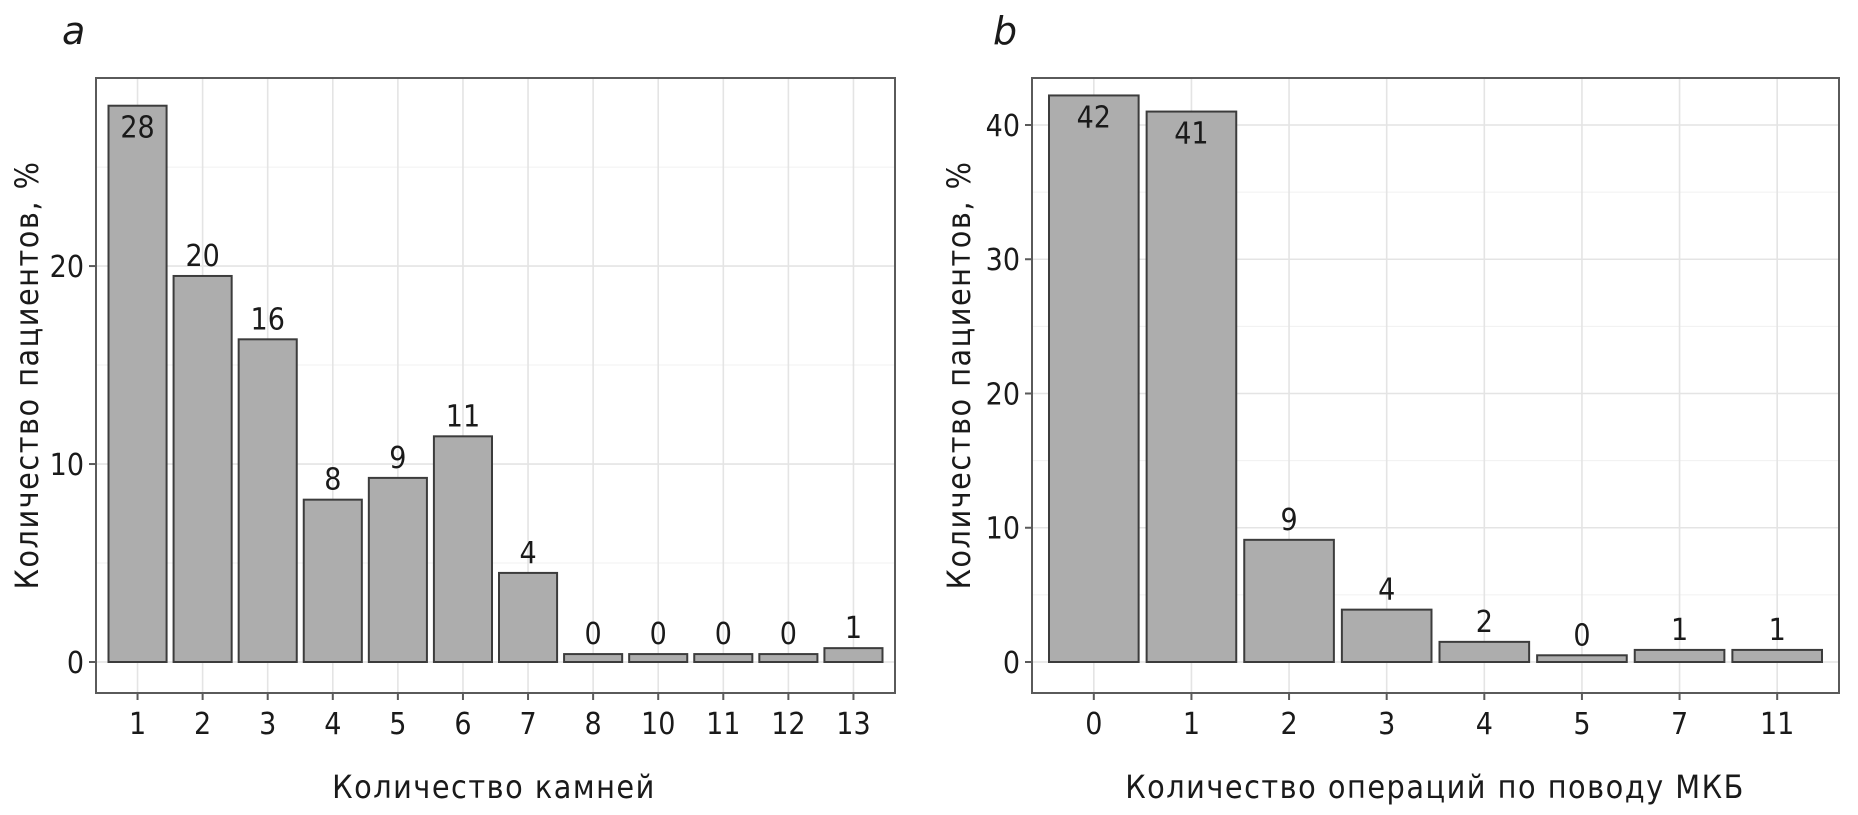  Describe the element at coordinates (527, 553) in the screenshot. I see `data-label-a-7: 4` at that location.